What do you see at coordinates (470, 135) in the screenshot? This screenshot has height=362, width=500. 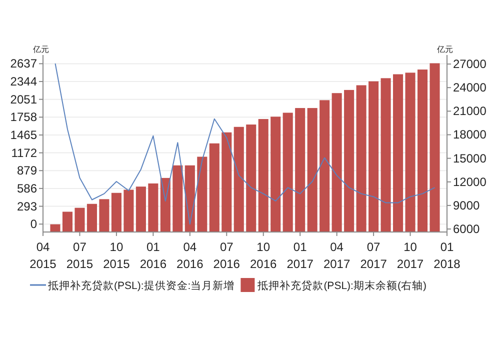 I see `y2-tick-label: 18000` at bounding box center [470, 135].